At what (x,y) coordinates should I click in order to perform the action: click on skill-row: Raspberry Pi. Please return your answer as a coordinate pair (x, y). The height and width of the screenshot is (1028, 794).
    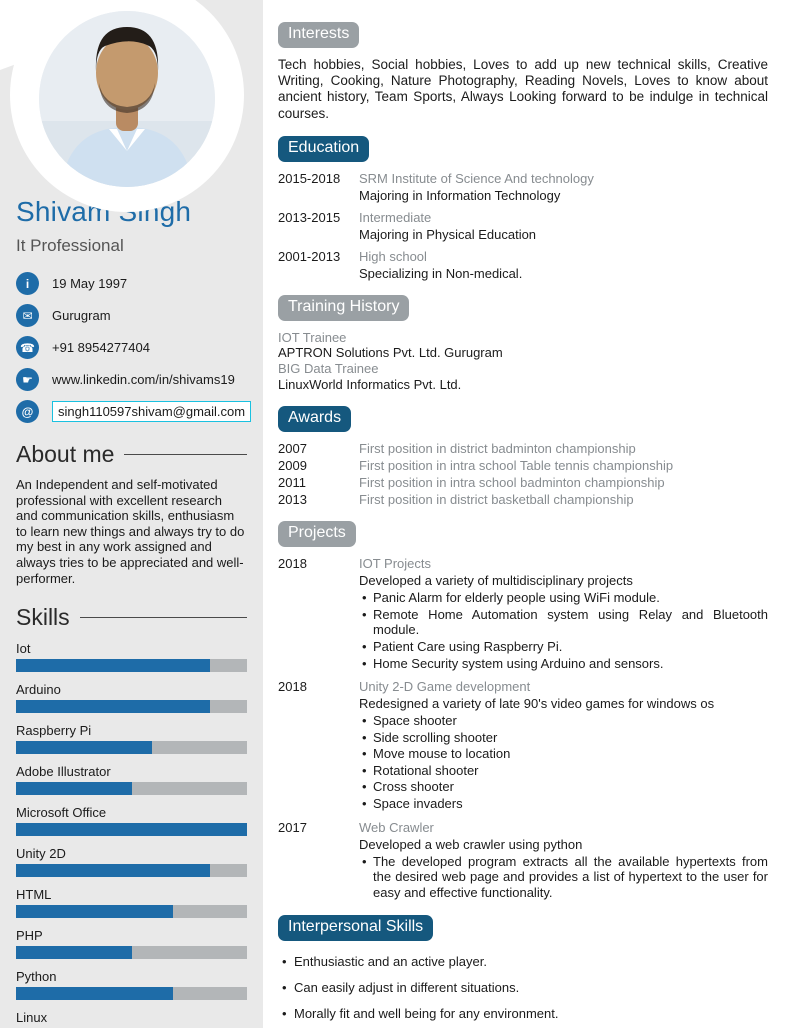
    Looking at the image, I should click on (131, 739).